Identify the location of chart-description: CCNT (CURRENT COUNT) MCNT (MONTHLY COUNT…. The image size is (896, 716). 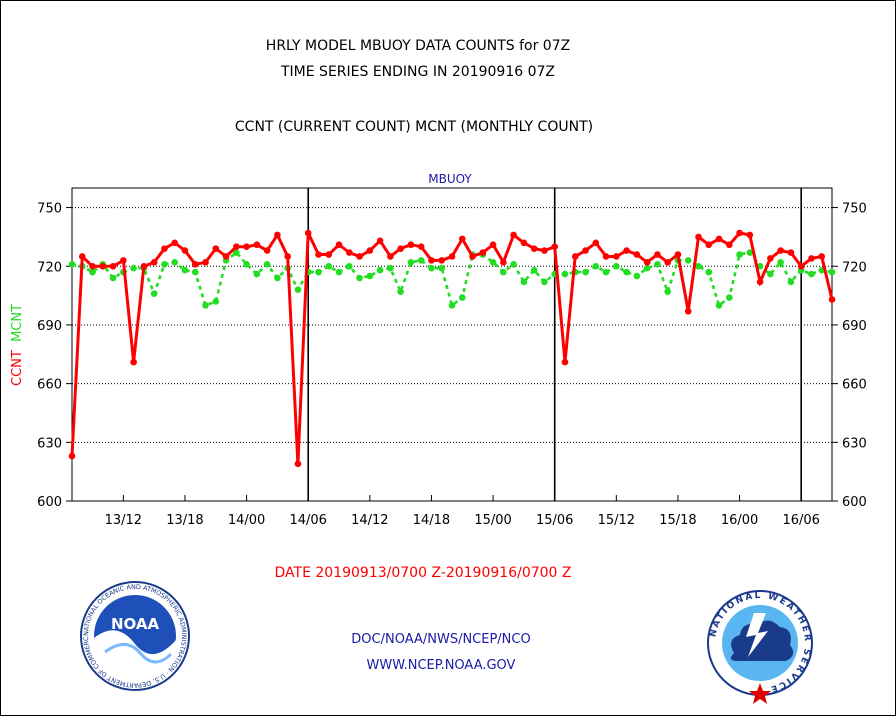
(414, 127).